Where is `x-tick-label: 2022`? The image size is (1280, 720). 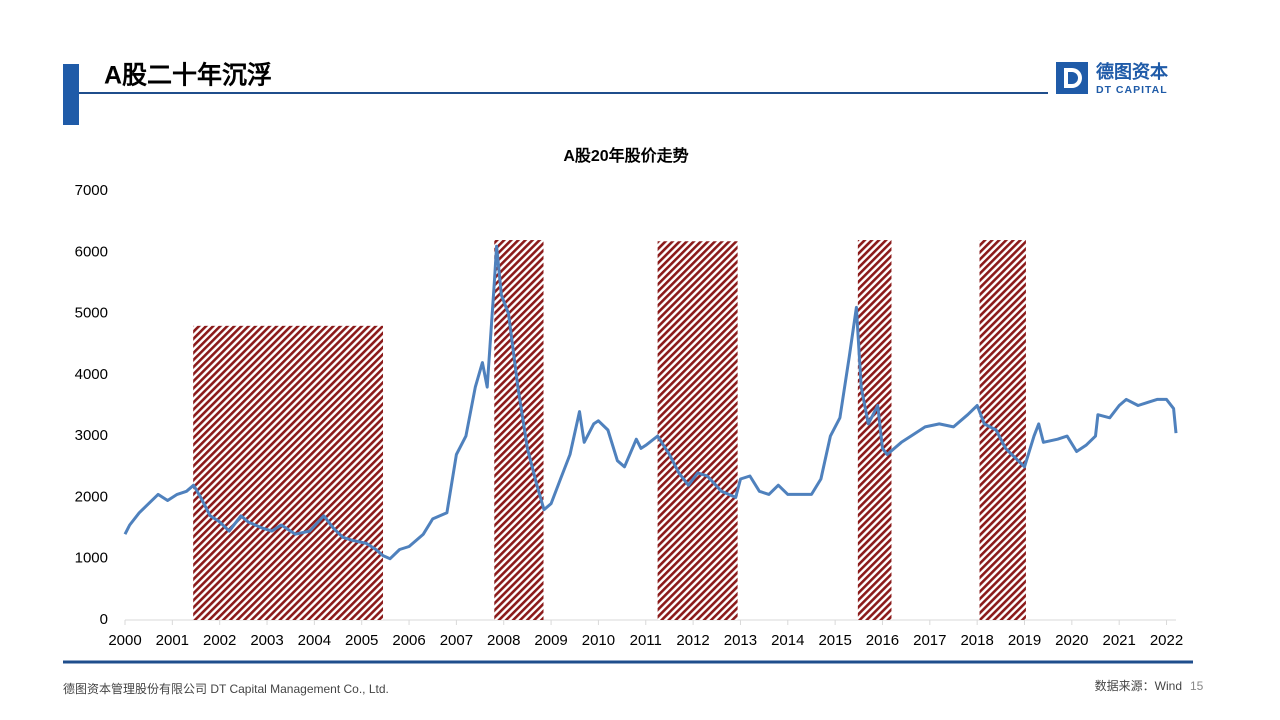
x-tick-label: 2022 is located at coordinates (1166, 640).